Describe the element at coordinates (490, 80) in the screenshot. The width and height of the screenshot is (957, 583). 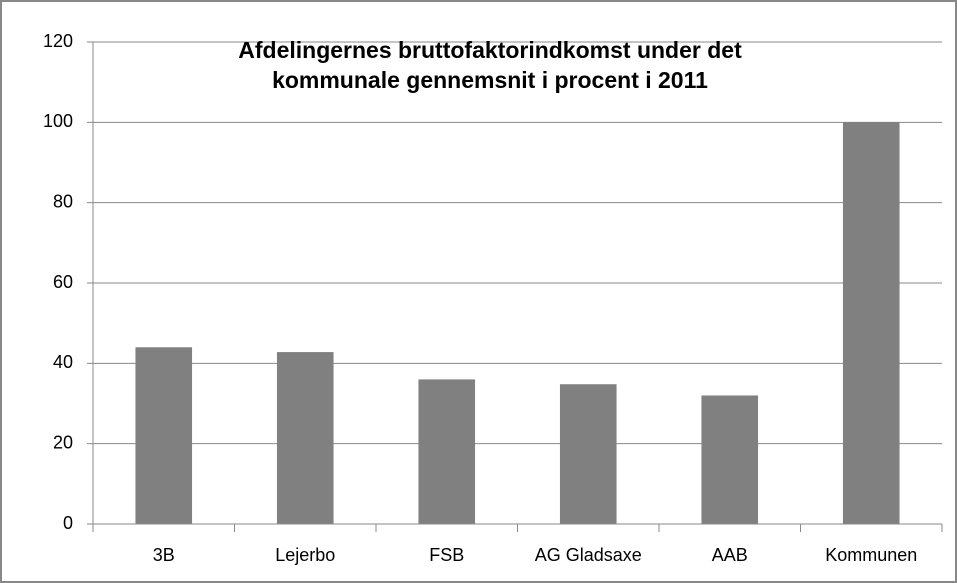
I see `chart-title: kommunale gennemsnit i procent i 2011` at that location.